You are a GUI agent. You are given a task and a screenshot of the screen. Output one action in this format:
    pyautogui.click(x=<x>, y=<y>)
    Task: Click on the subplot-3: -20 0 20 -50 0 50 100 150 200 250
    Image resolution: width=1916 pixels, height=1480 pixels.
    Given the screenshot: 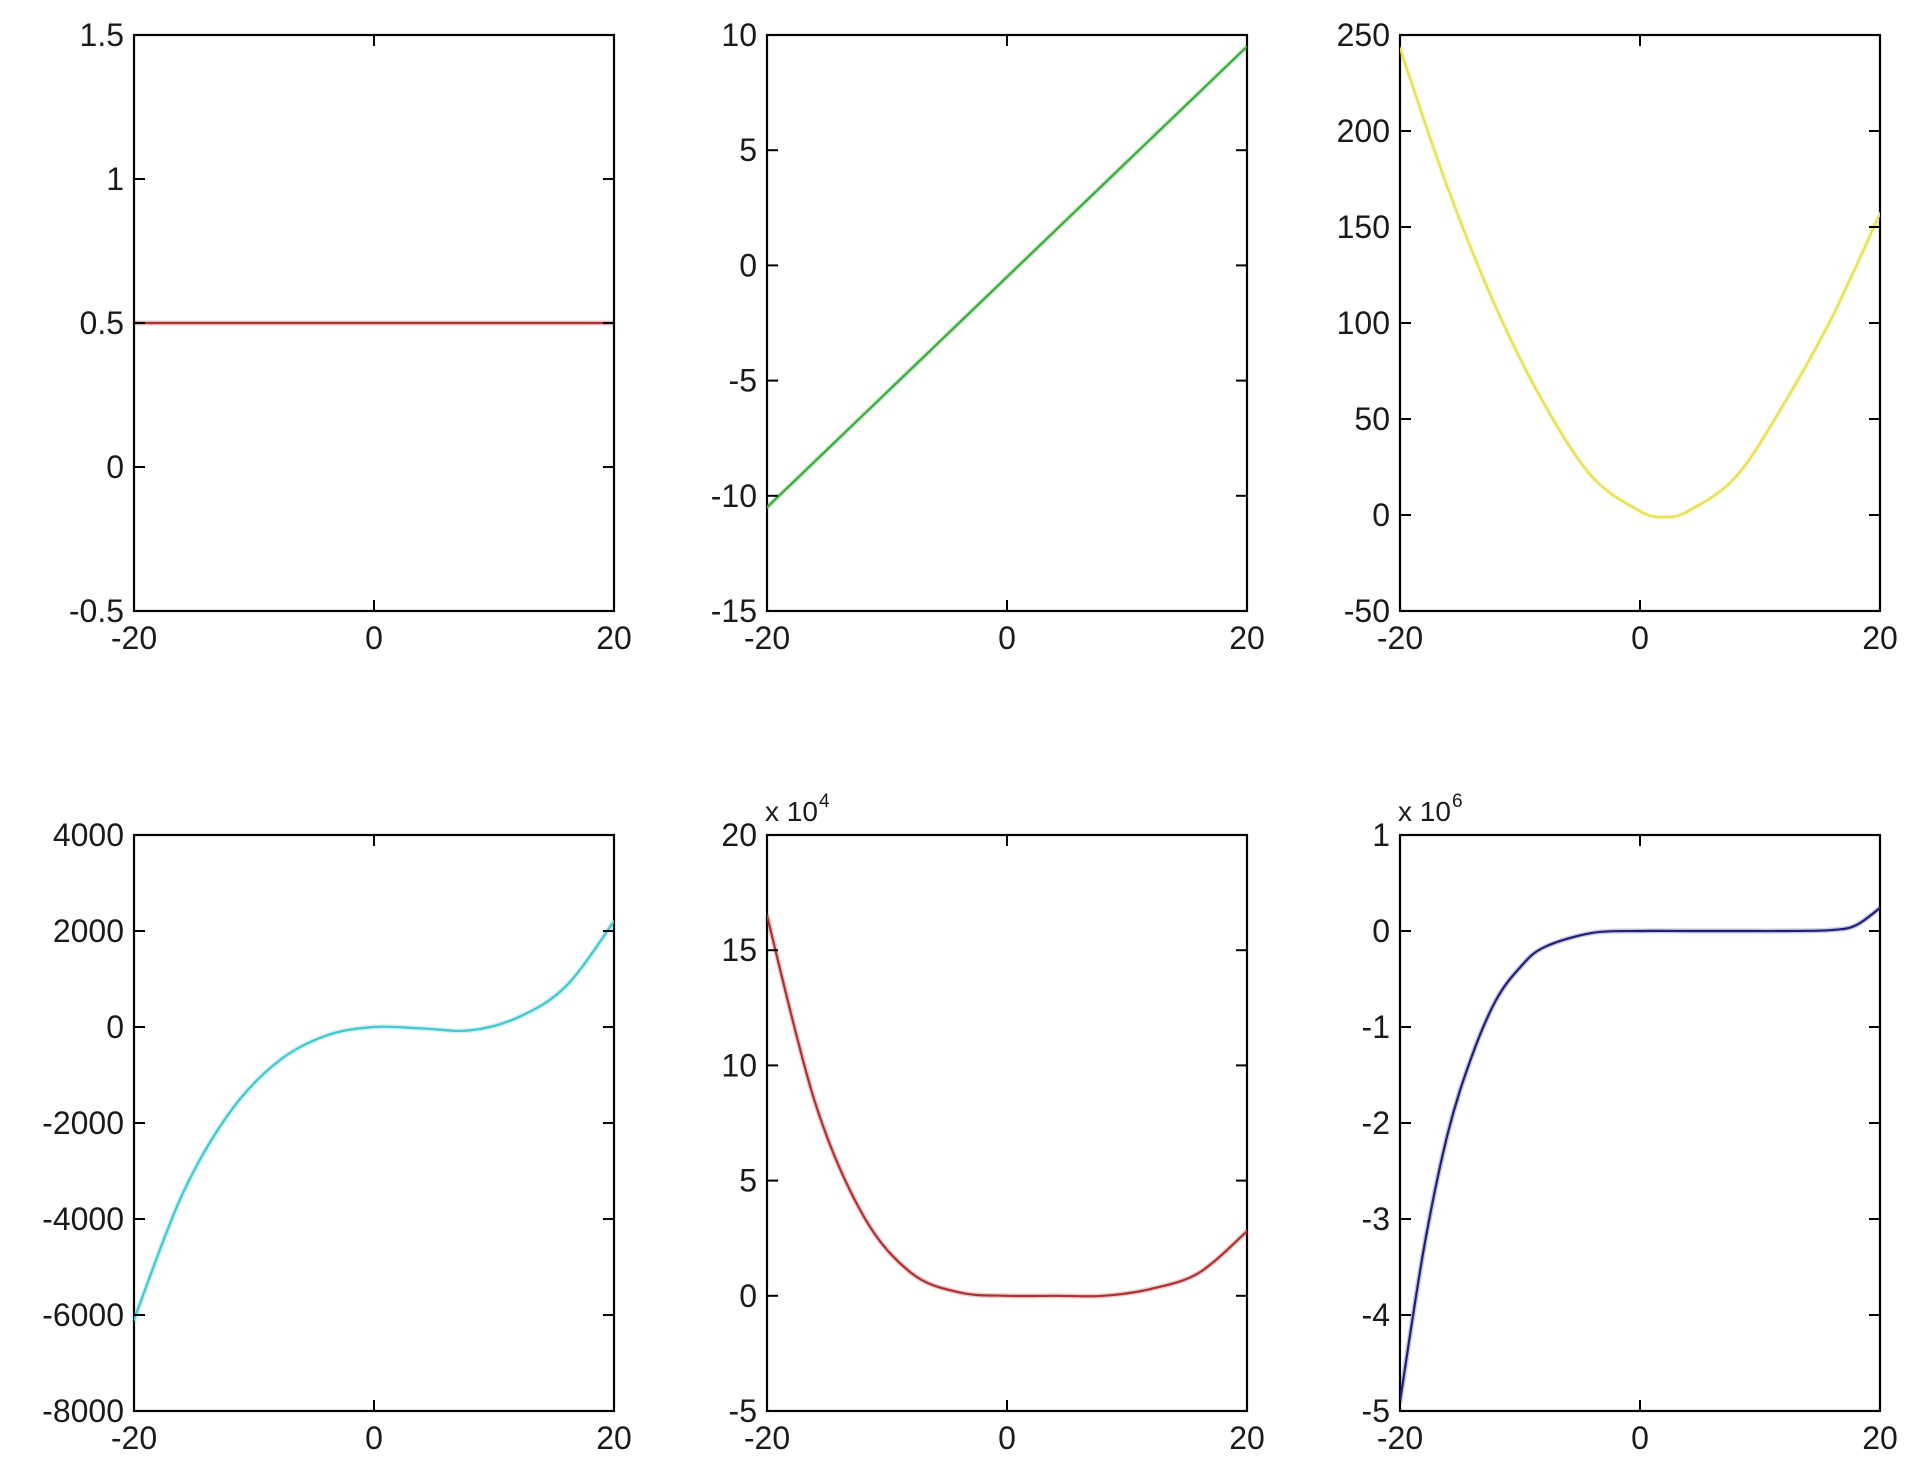 What is the action you would take?
    pyautogui.click(x=1617, y=336)
    